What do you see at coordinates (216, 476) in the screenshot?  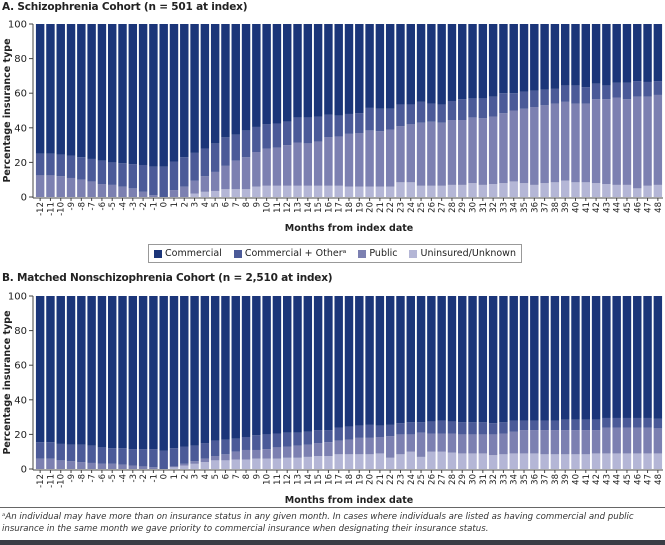 I see `x-tick-label: 5` at bounding box center [216, 476].